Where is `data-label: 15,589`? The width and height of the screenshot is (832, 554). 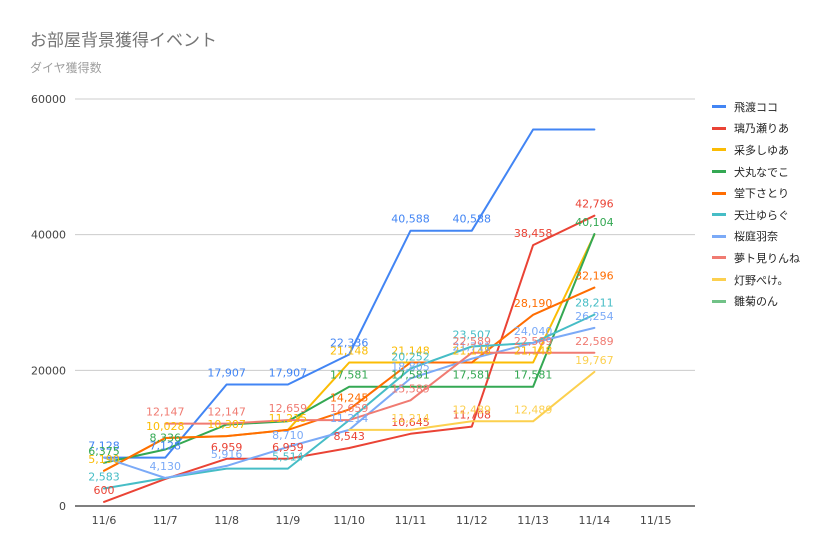 data-label: 15,589 is located at coordinates (410, 388).